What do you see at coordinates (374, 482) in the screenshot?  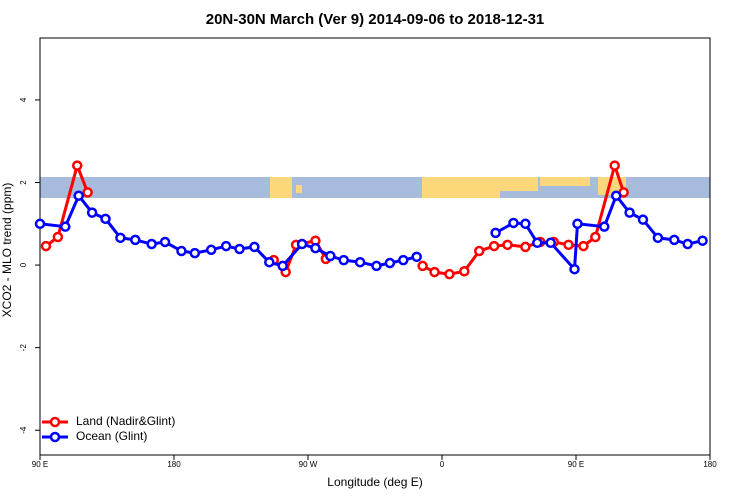 I see `x-axis-label: Longitude (deg E)` at bounding box center [374, 482].